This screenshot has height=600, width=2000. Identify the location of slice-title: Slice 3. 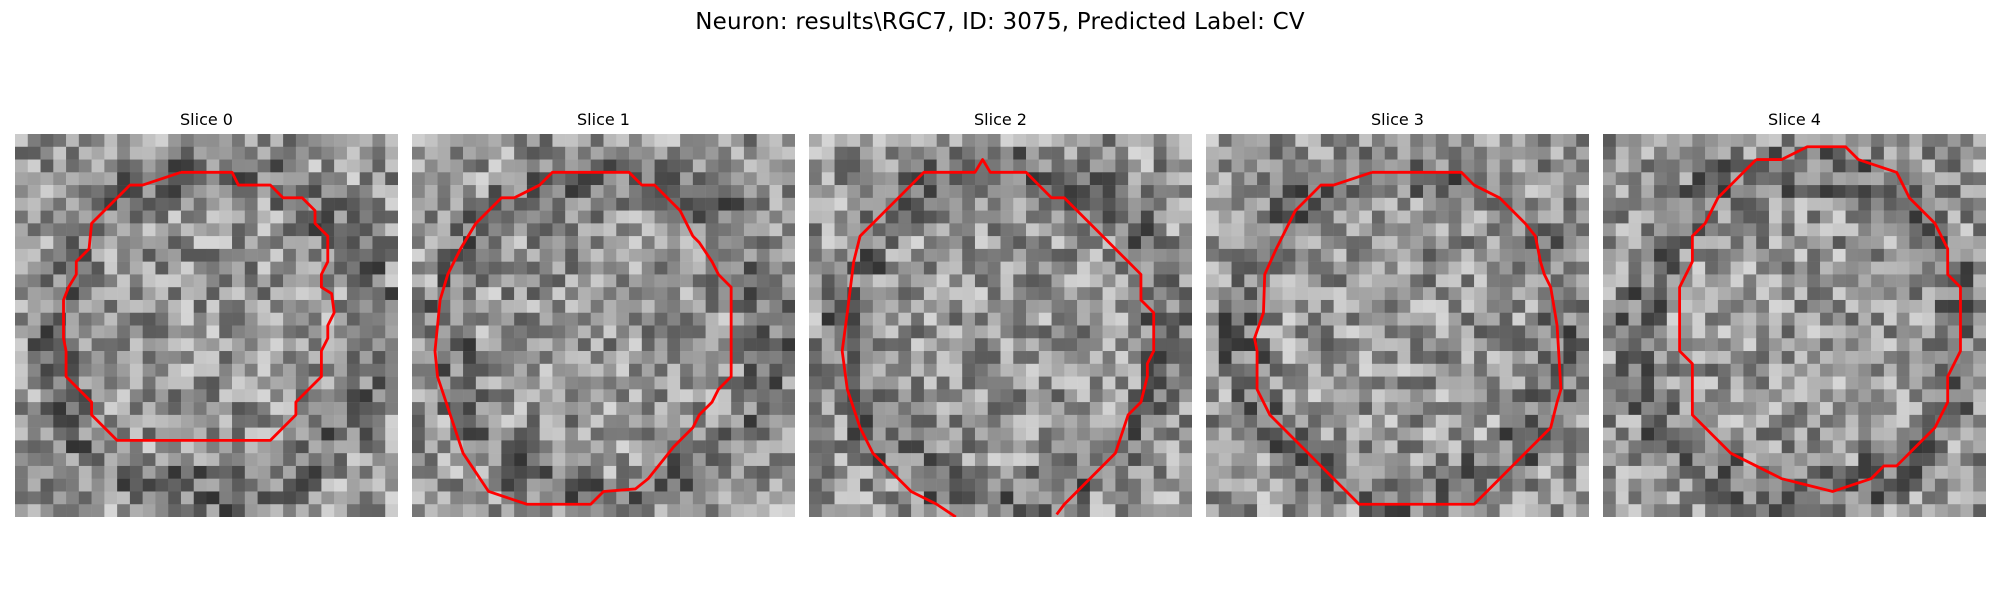
(1397, 119).